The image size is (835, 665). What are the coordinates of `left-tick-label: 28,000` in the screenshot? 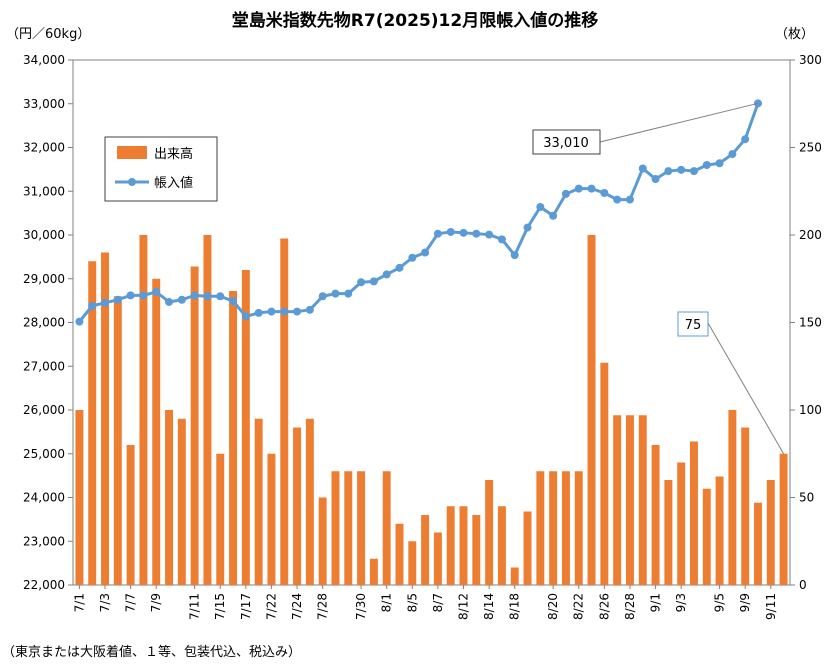 It's located at (44, 323).